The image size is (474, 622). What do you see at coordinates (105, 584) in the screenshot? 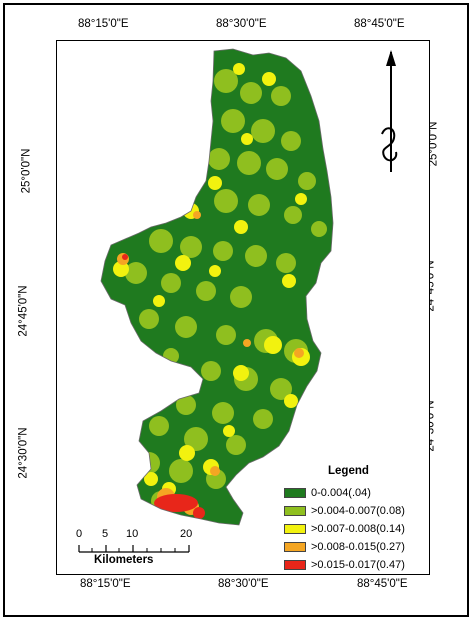
I see `coord-bottom-1: 88°15'0"E` at bounding box center [105, 584].